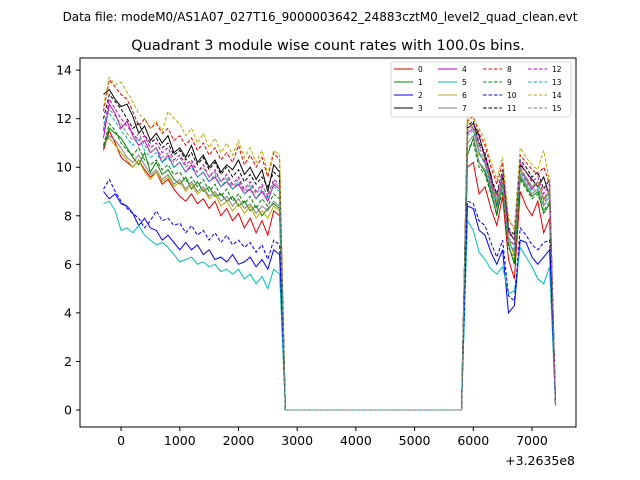  Describe the element at coordinates (464, 95) in the screenshot. I see `legend-label-6: 6` at that location.